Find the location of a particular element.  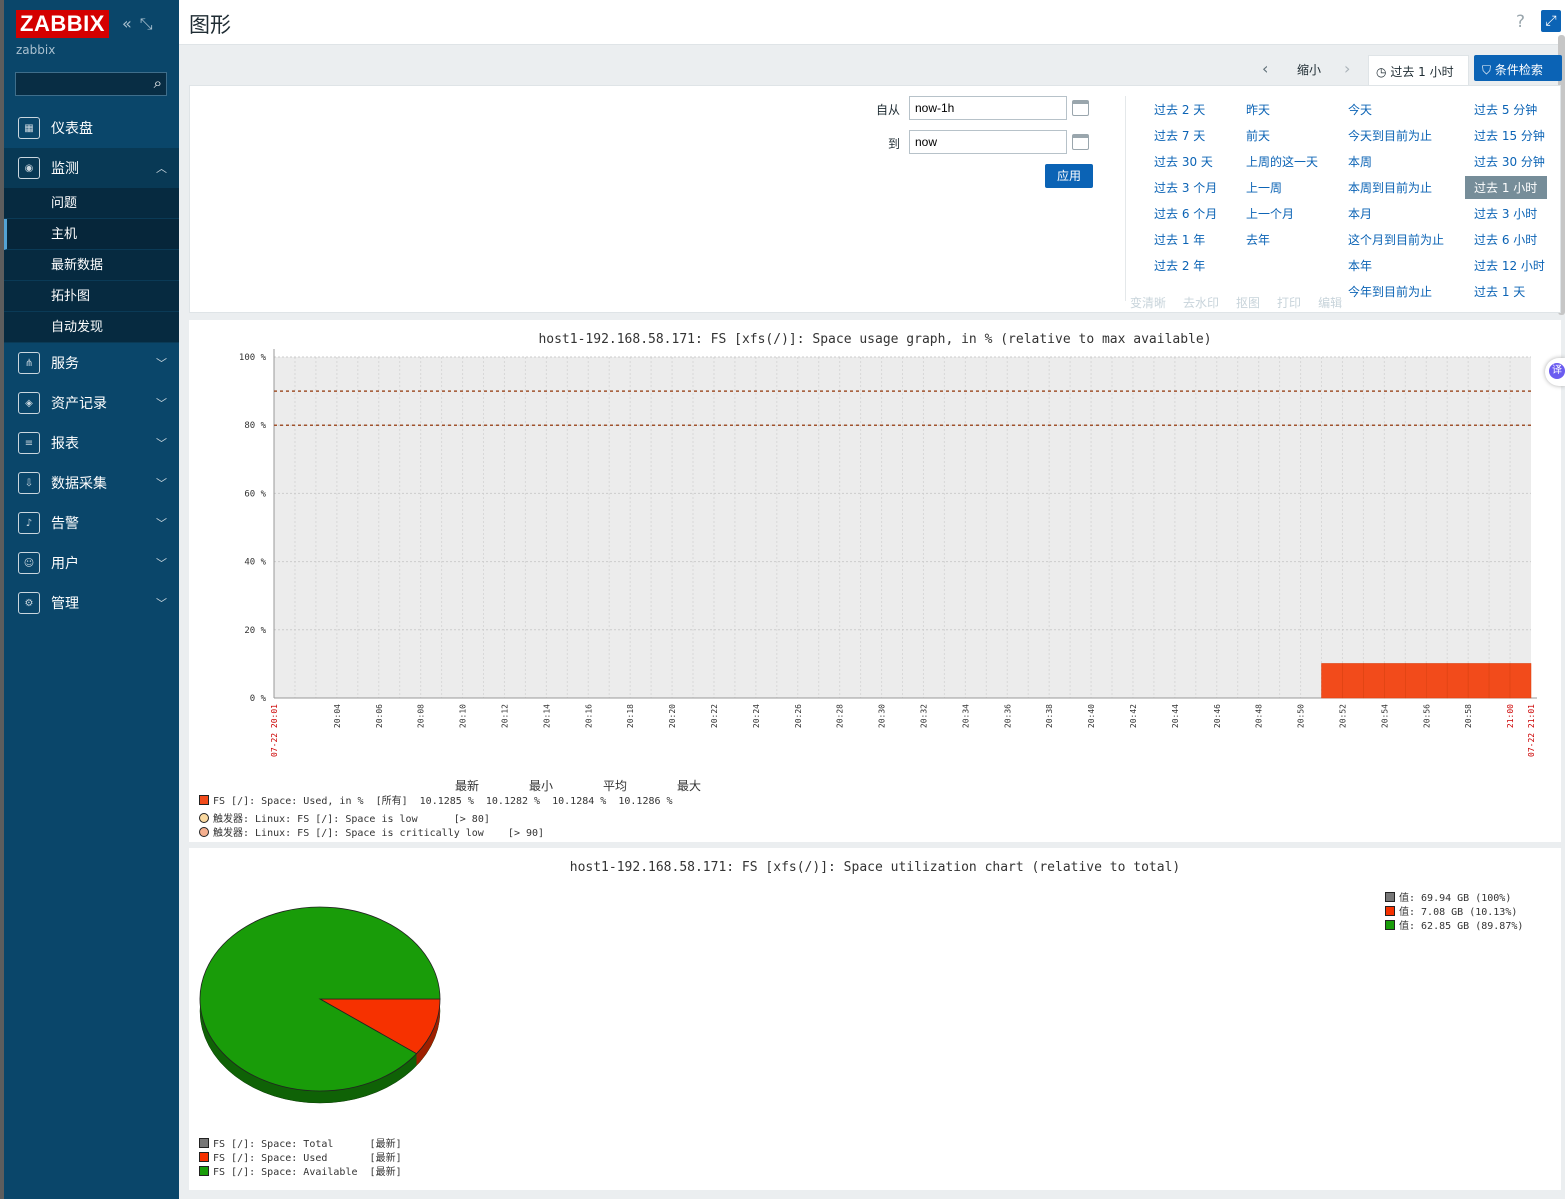

legend-min: 10.1282 % is located at coordinates (513, 801).